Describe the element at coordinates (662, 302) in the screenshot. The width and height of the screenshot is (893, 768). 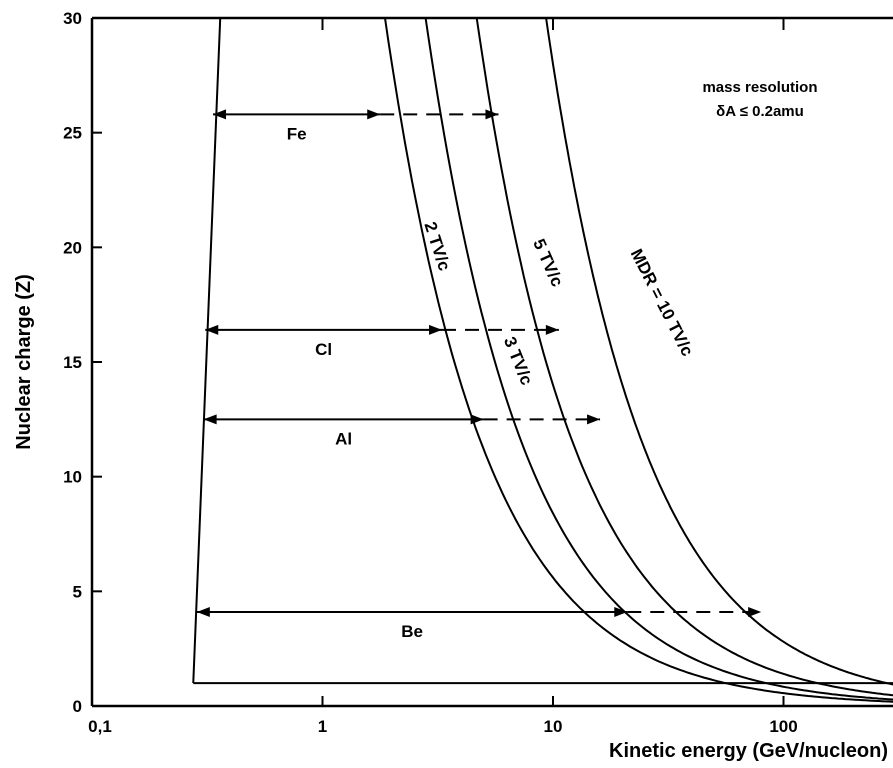
I see `series-label-3: MDR = 10 TV/c` at that location.